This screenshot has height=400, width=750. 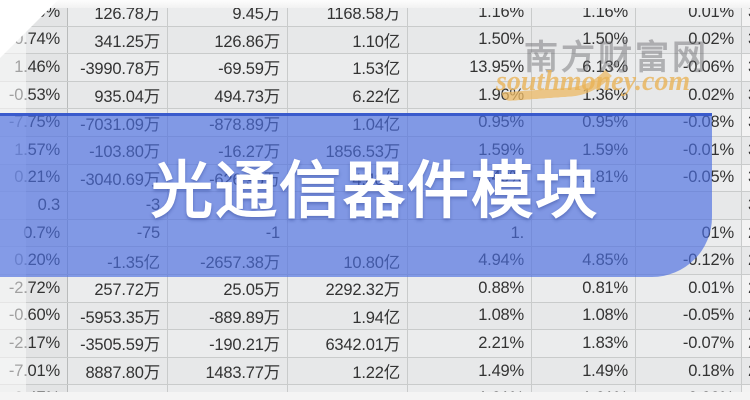 What do you see at coordinates (374, 190) in the screenshot?
I see `page-title: 光通信器件模块` at bounding box center [374, 190].